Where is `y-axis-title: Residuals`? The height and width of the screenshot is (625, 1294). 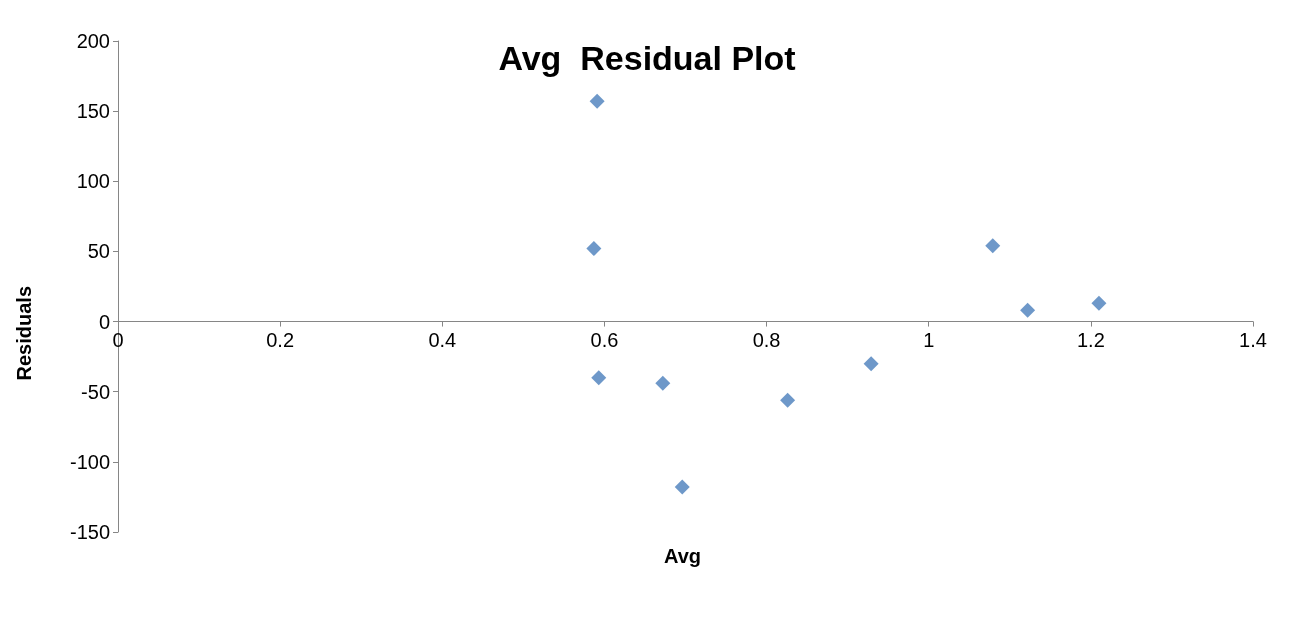 y-axis-title: Residuals is located at coordinates (24, 333).